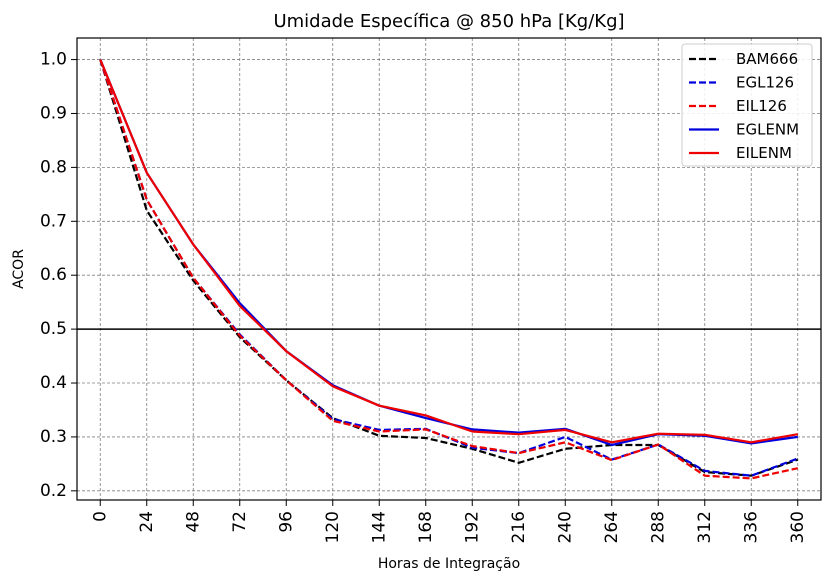 This screenshot has width=833, height=583. What do you see at coordinates (565, 527) in the screenshot?
I see `x-tick-label: 240` at bounding box center [565, 527].